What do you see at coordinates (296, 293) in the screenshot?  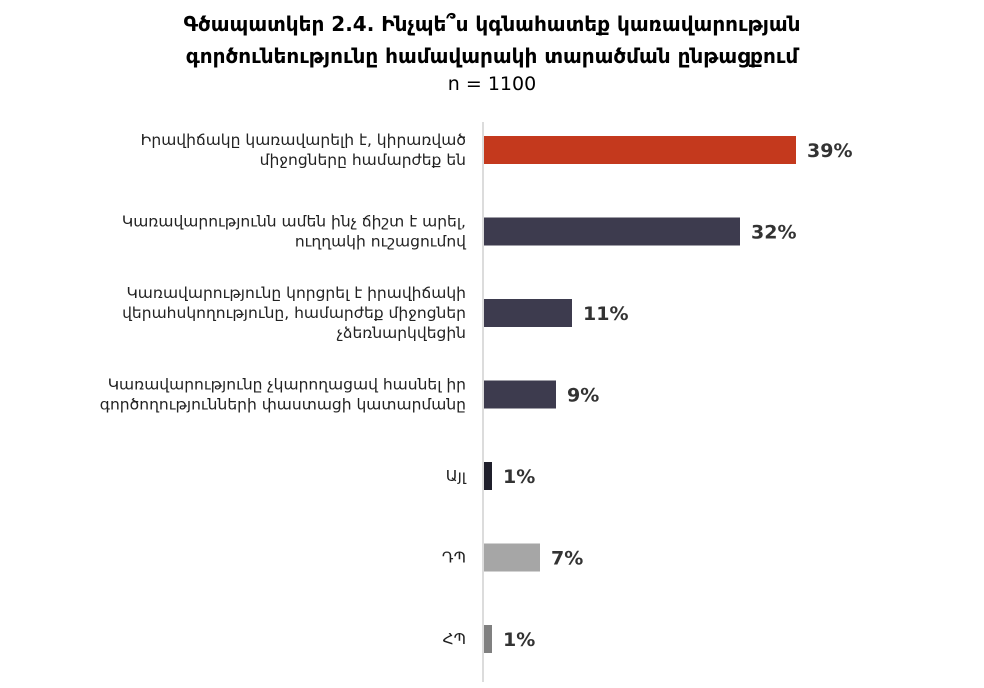 I see `category-label: Կառավարությունը կորցրել է իրավիճակի` at bounding box center [296, 293].